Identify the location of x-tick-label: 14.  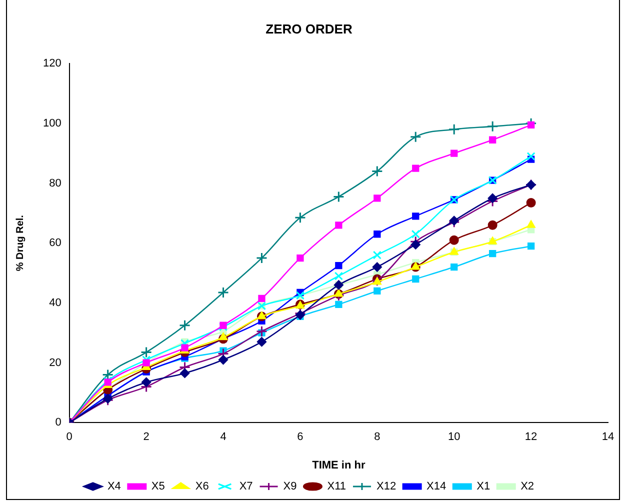
(608, 437).